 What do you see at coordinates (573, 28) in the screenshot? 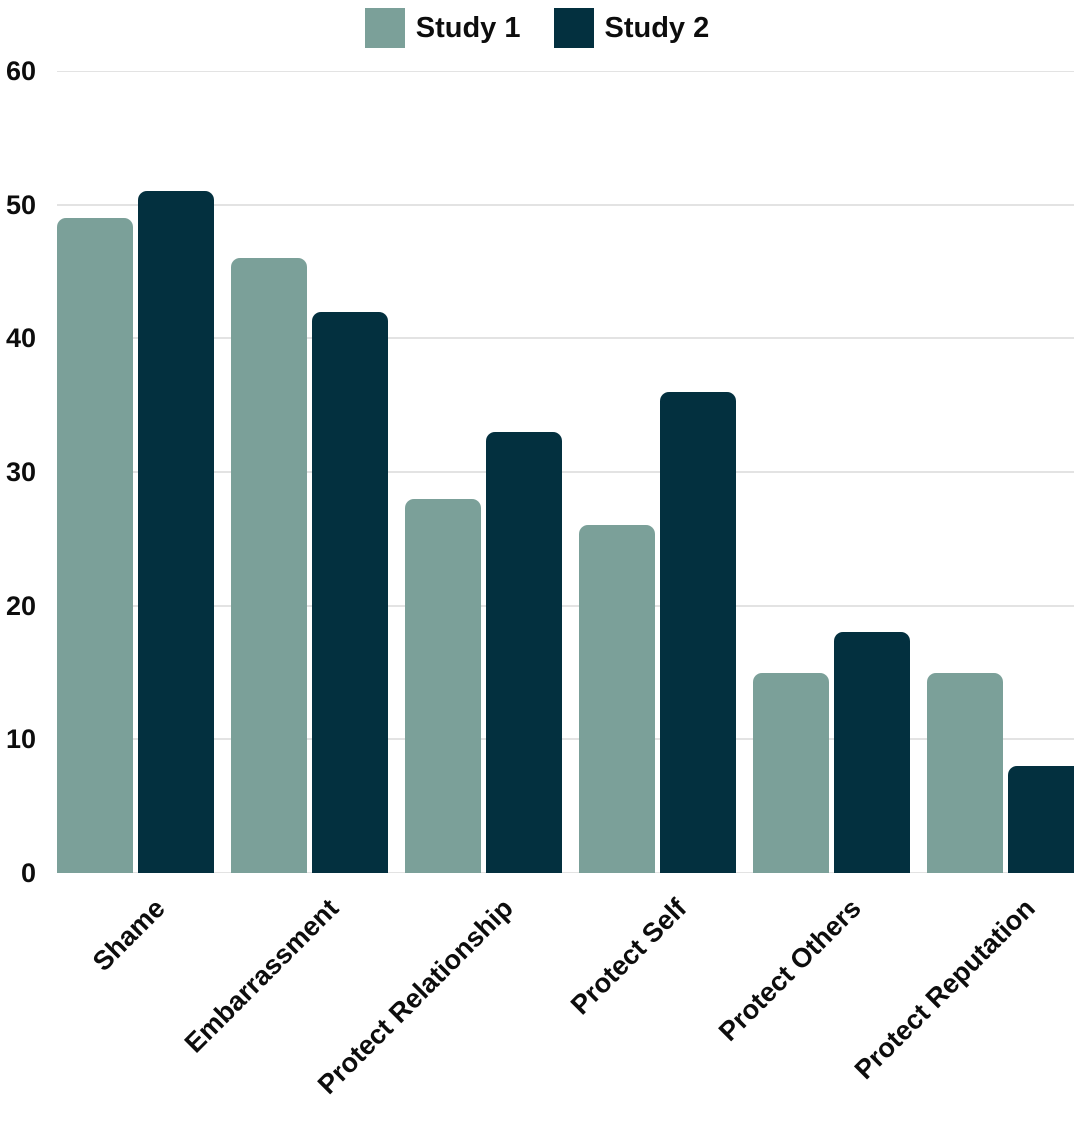
I see `legend-swatch-study-2-icon` at bounding box center [573, 28].